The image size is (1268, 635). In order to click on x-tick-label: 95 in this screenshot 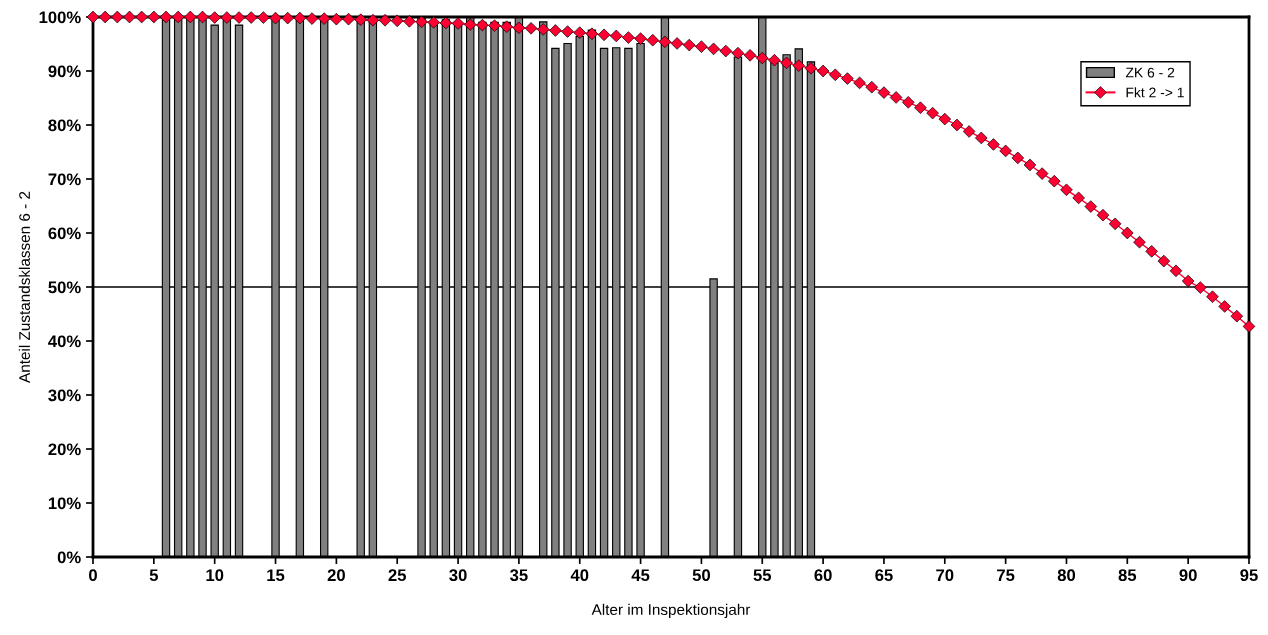, I will do `click(1249, 575)`.